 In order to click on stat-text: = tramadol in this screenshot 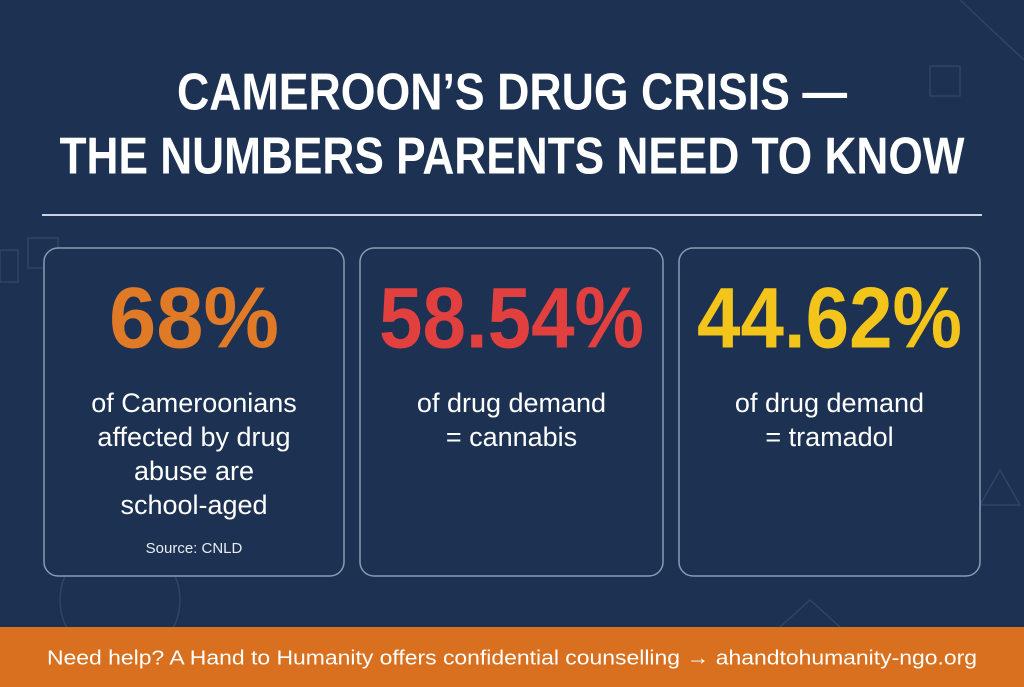, I will do `click(829, 437)`.